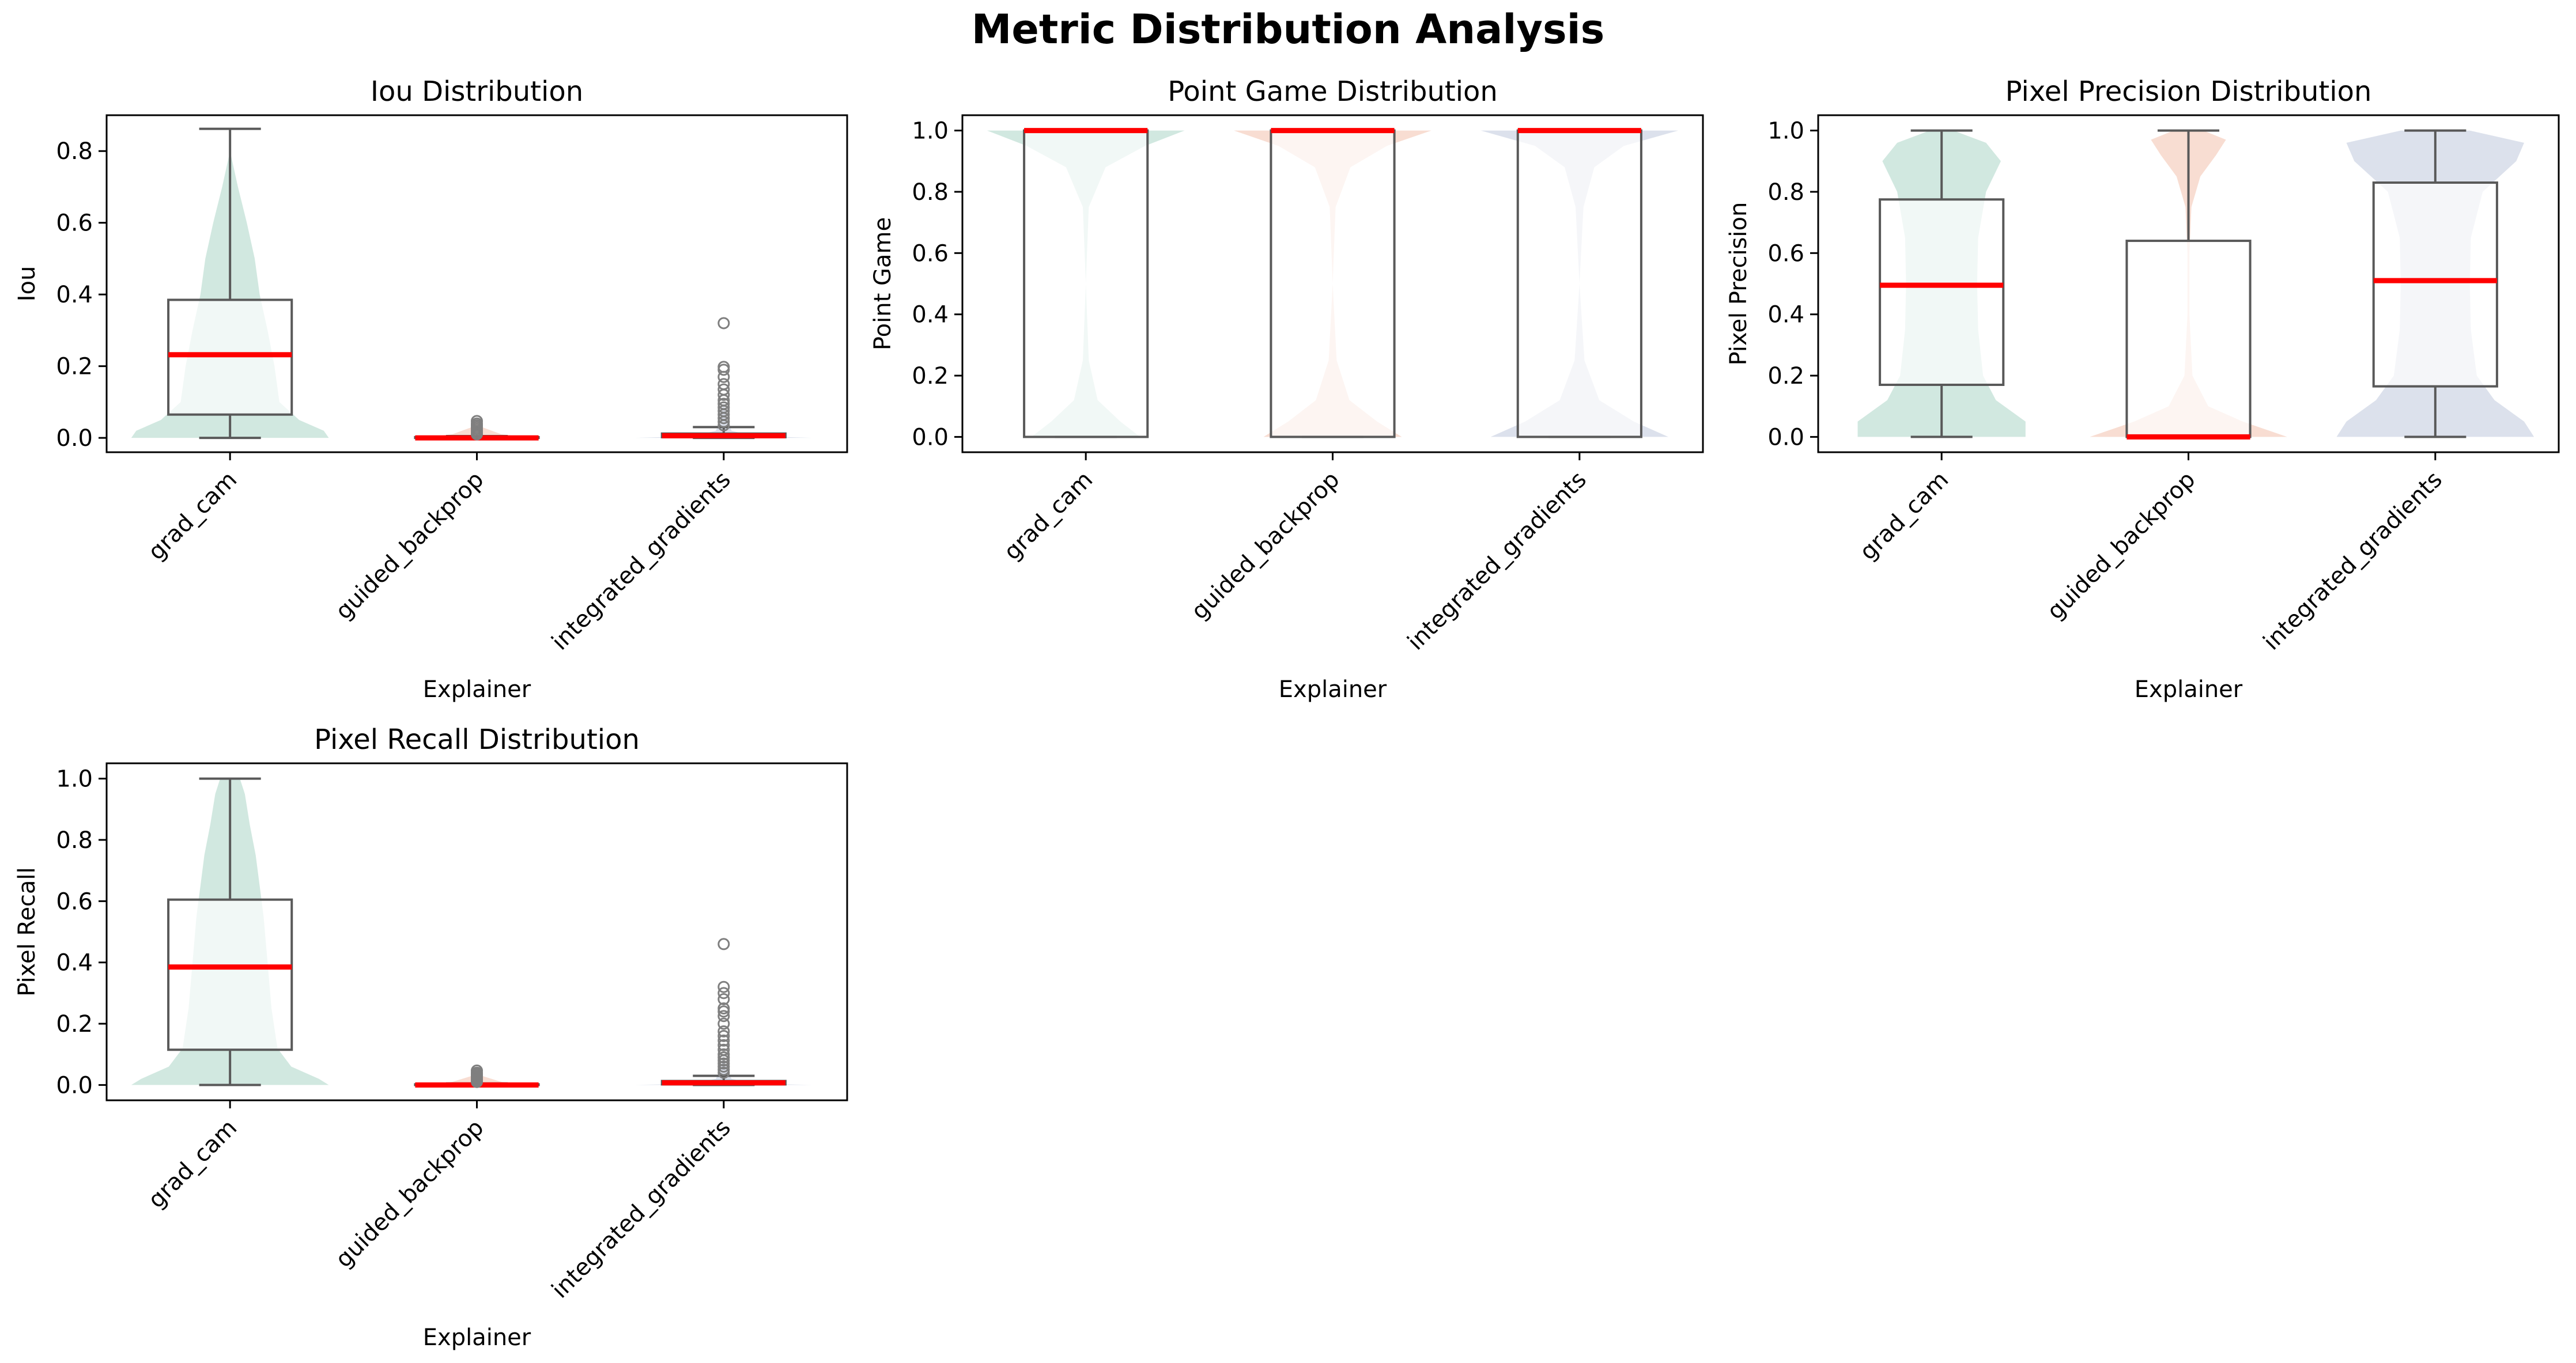 The height and width of the screenshot is (1363, 2576). I want to click on y-axis-label: Point Game, so click(883, 283).